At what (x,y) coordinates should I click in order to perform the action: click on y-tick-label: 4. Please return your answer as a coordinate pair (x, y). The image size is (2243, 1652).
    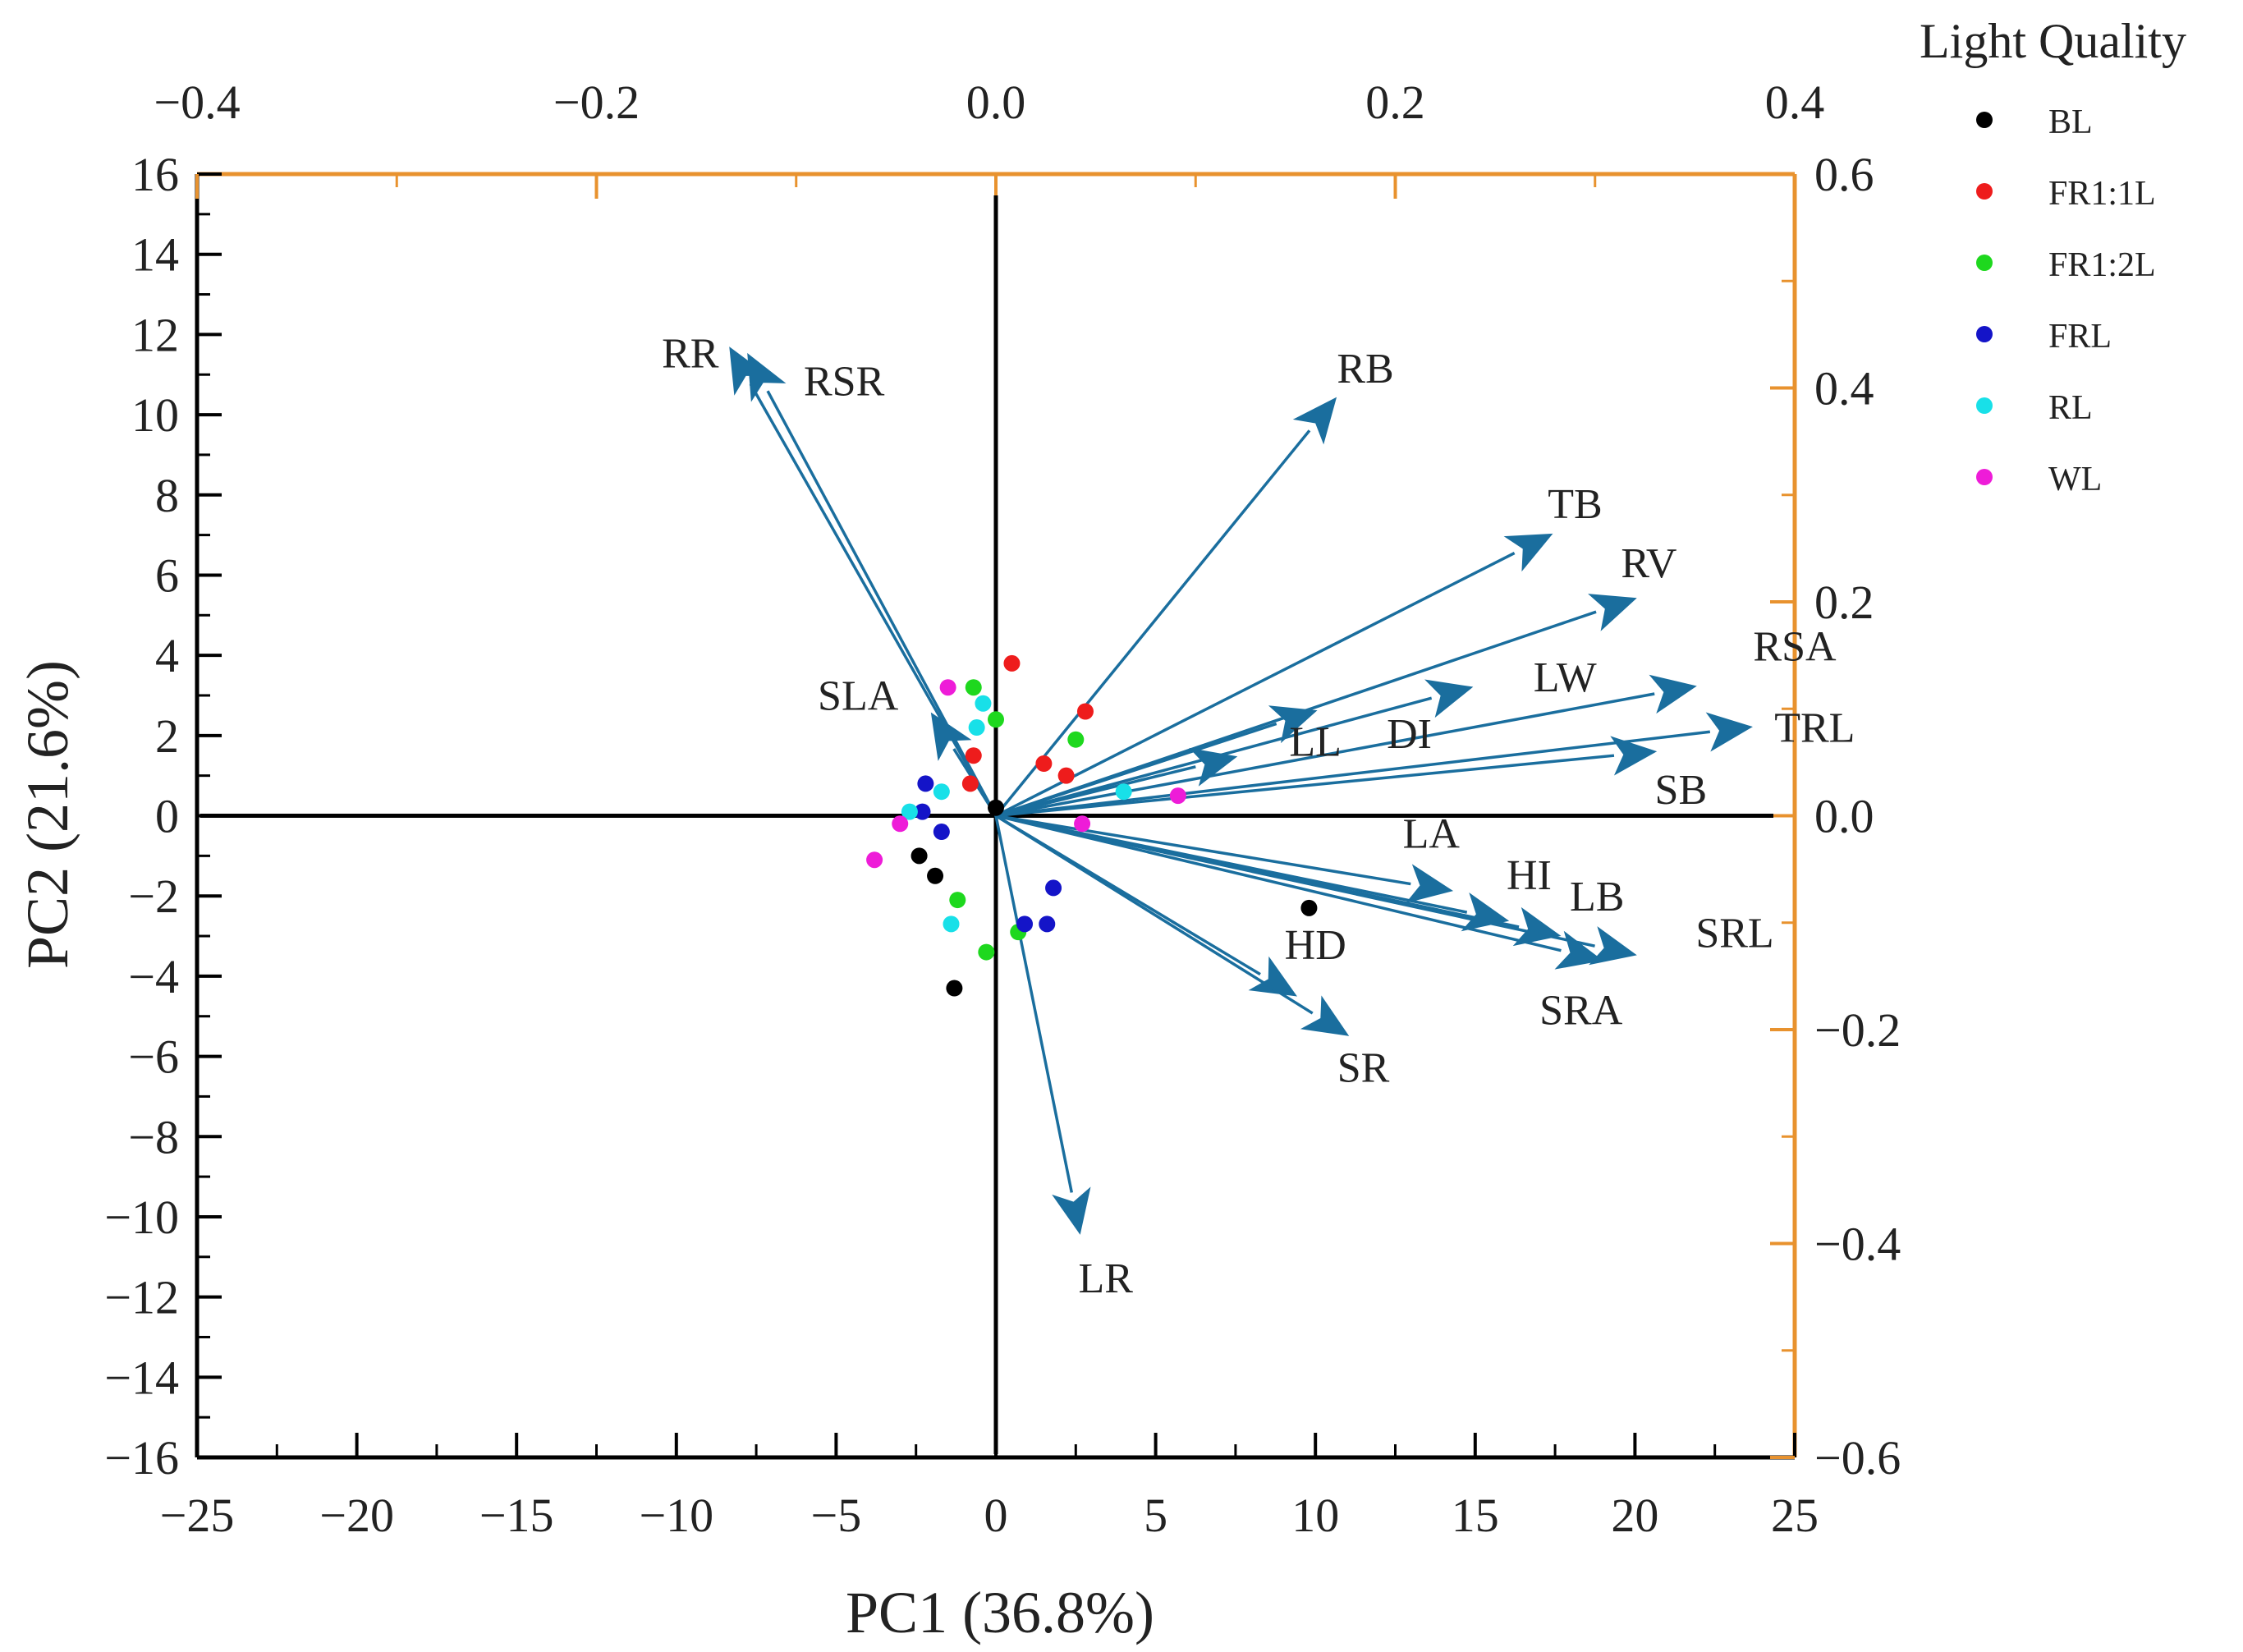
    Looking at the image, I should click on (167, 656).